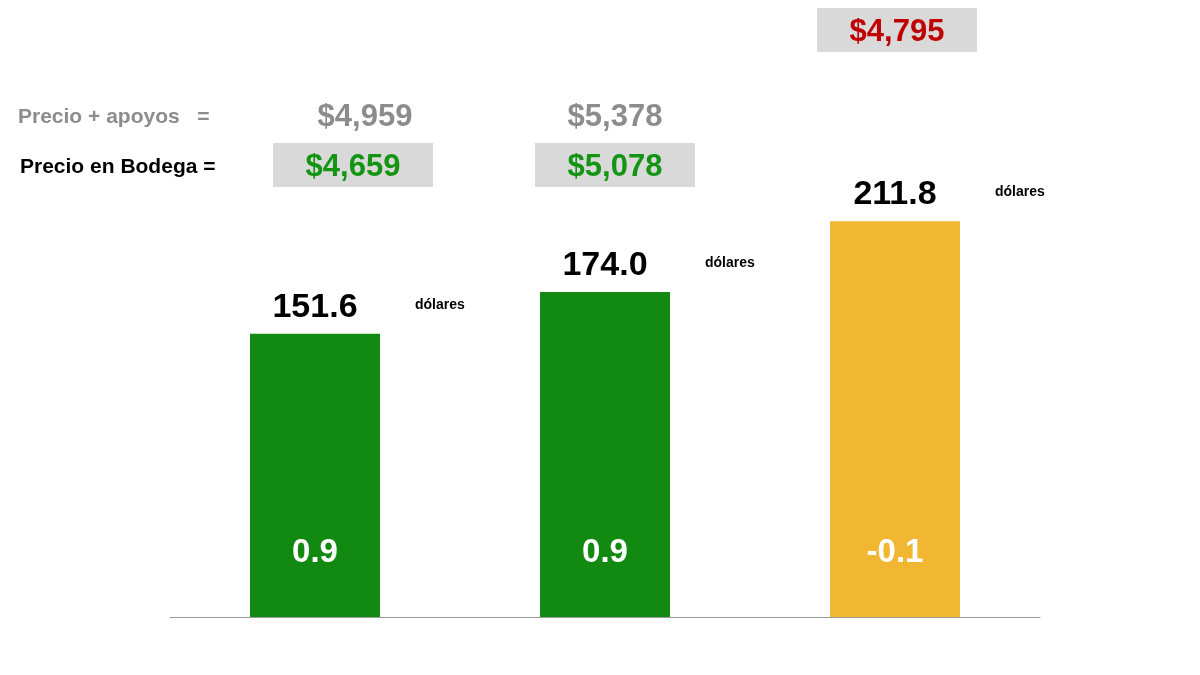  What do you see at coordinates (895, 192) in the screenshot?
I see `data-label: 211.8` at bounding box center [895, 192].